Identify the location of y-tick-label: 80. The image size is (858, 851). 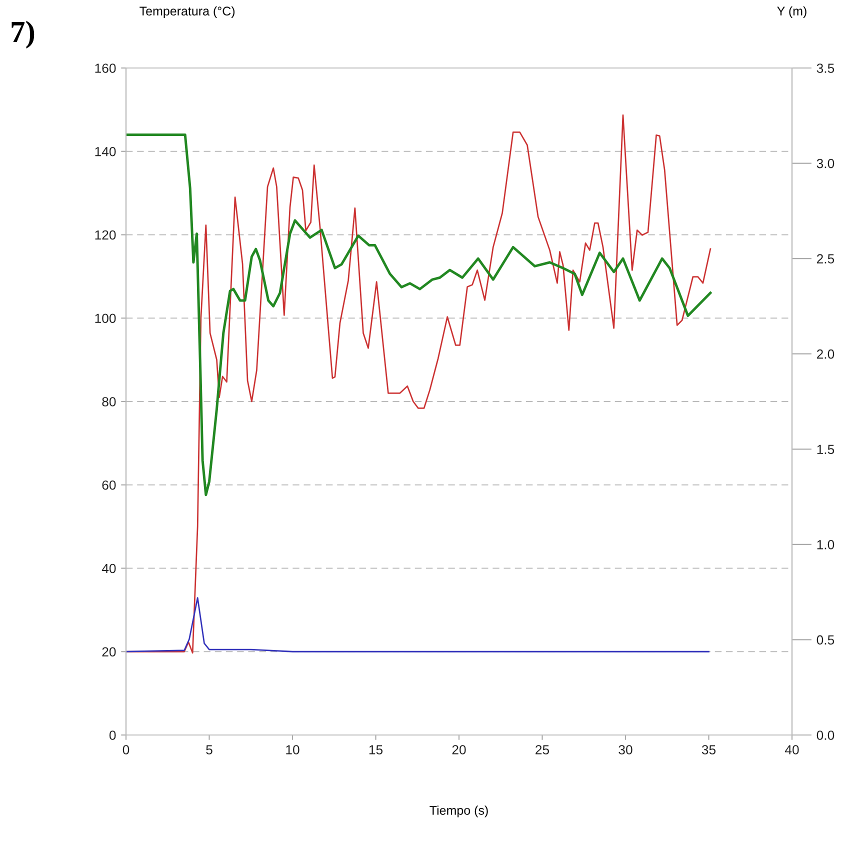
(109, 401).